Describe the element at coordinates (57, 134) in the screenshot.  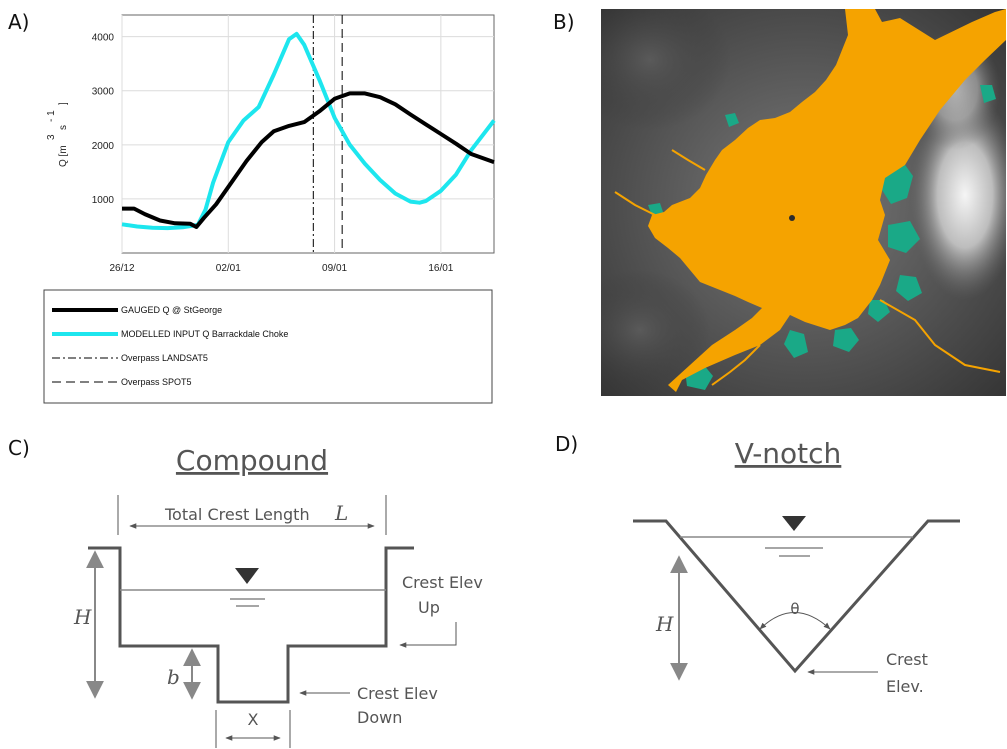
I see `y-axis-label: Q [m 3 s - 1 ]` at that location.